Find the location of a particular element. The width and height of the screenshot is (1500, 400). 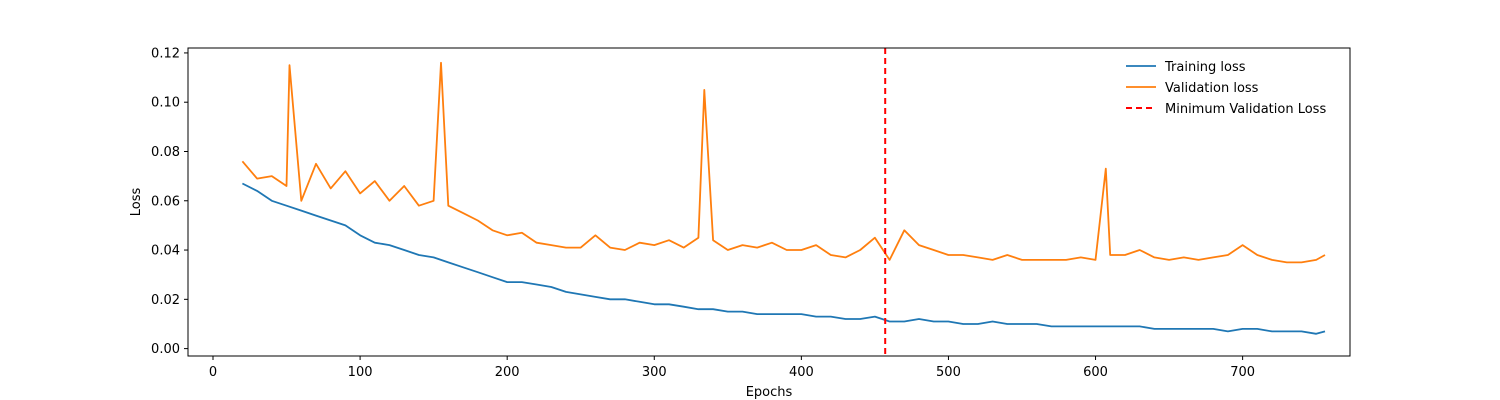

x-tick-label: 400 is located at coordinates (801, 372).